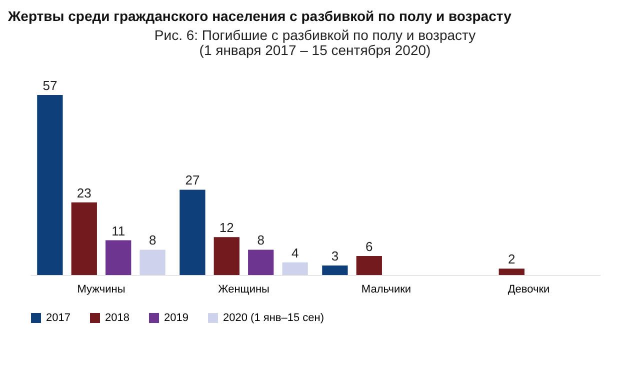  What do you see at coordinates (295, 252) in the screenshot?
I see `data-label: 4` at bounding box center [295, 252].